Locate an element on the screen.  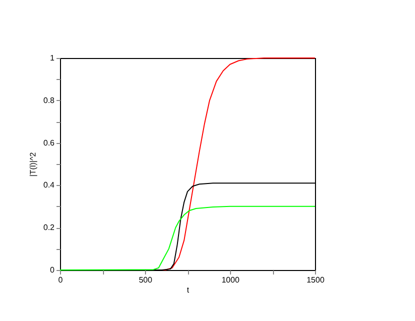
y-tick-label: 0.4 is located at coordinates (49, 185).